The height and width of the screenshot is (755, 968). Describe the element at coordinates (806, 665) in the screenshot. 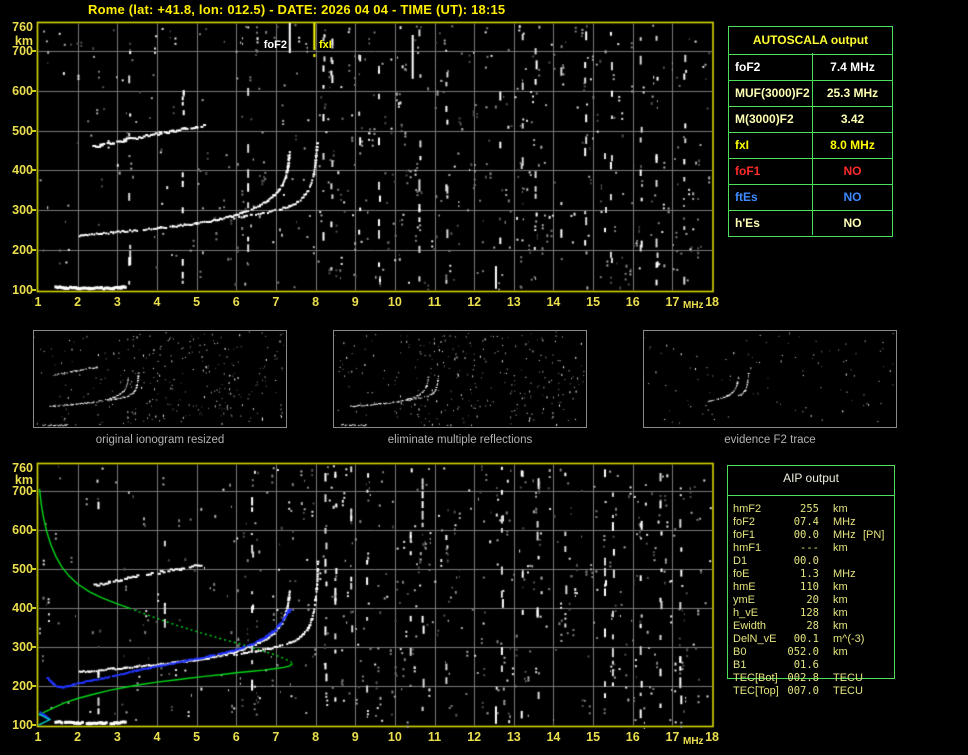

I see `aip-val: 01.6` at that location.